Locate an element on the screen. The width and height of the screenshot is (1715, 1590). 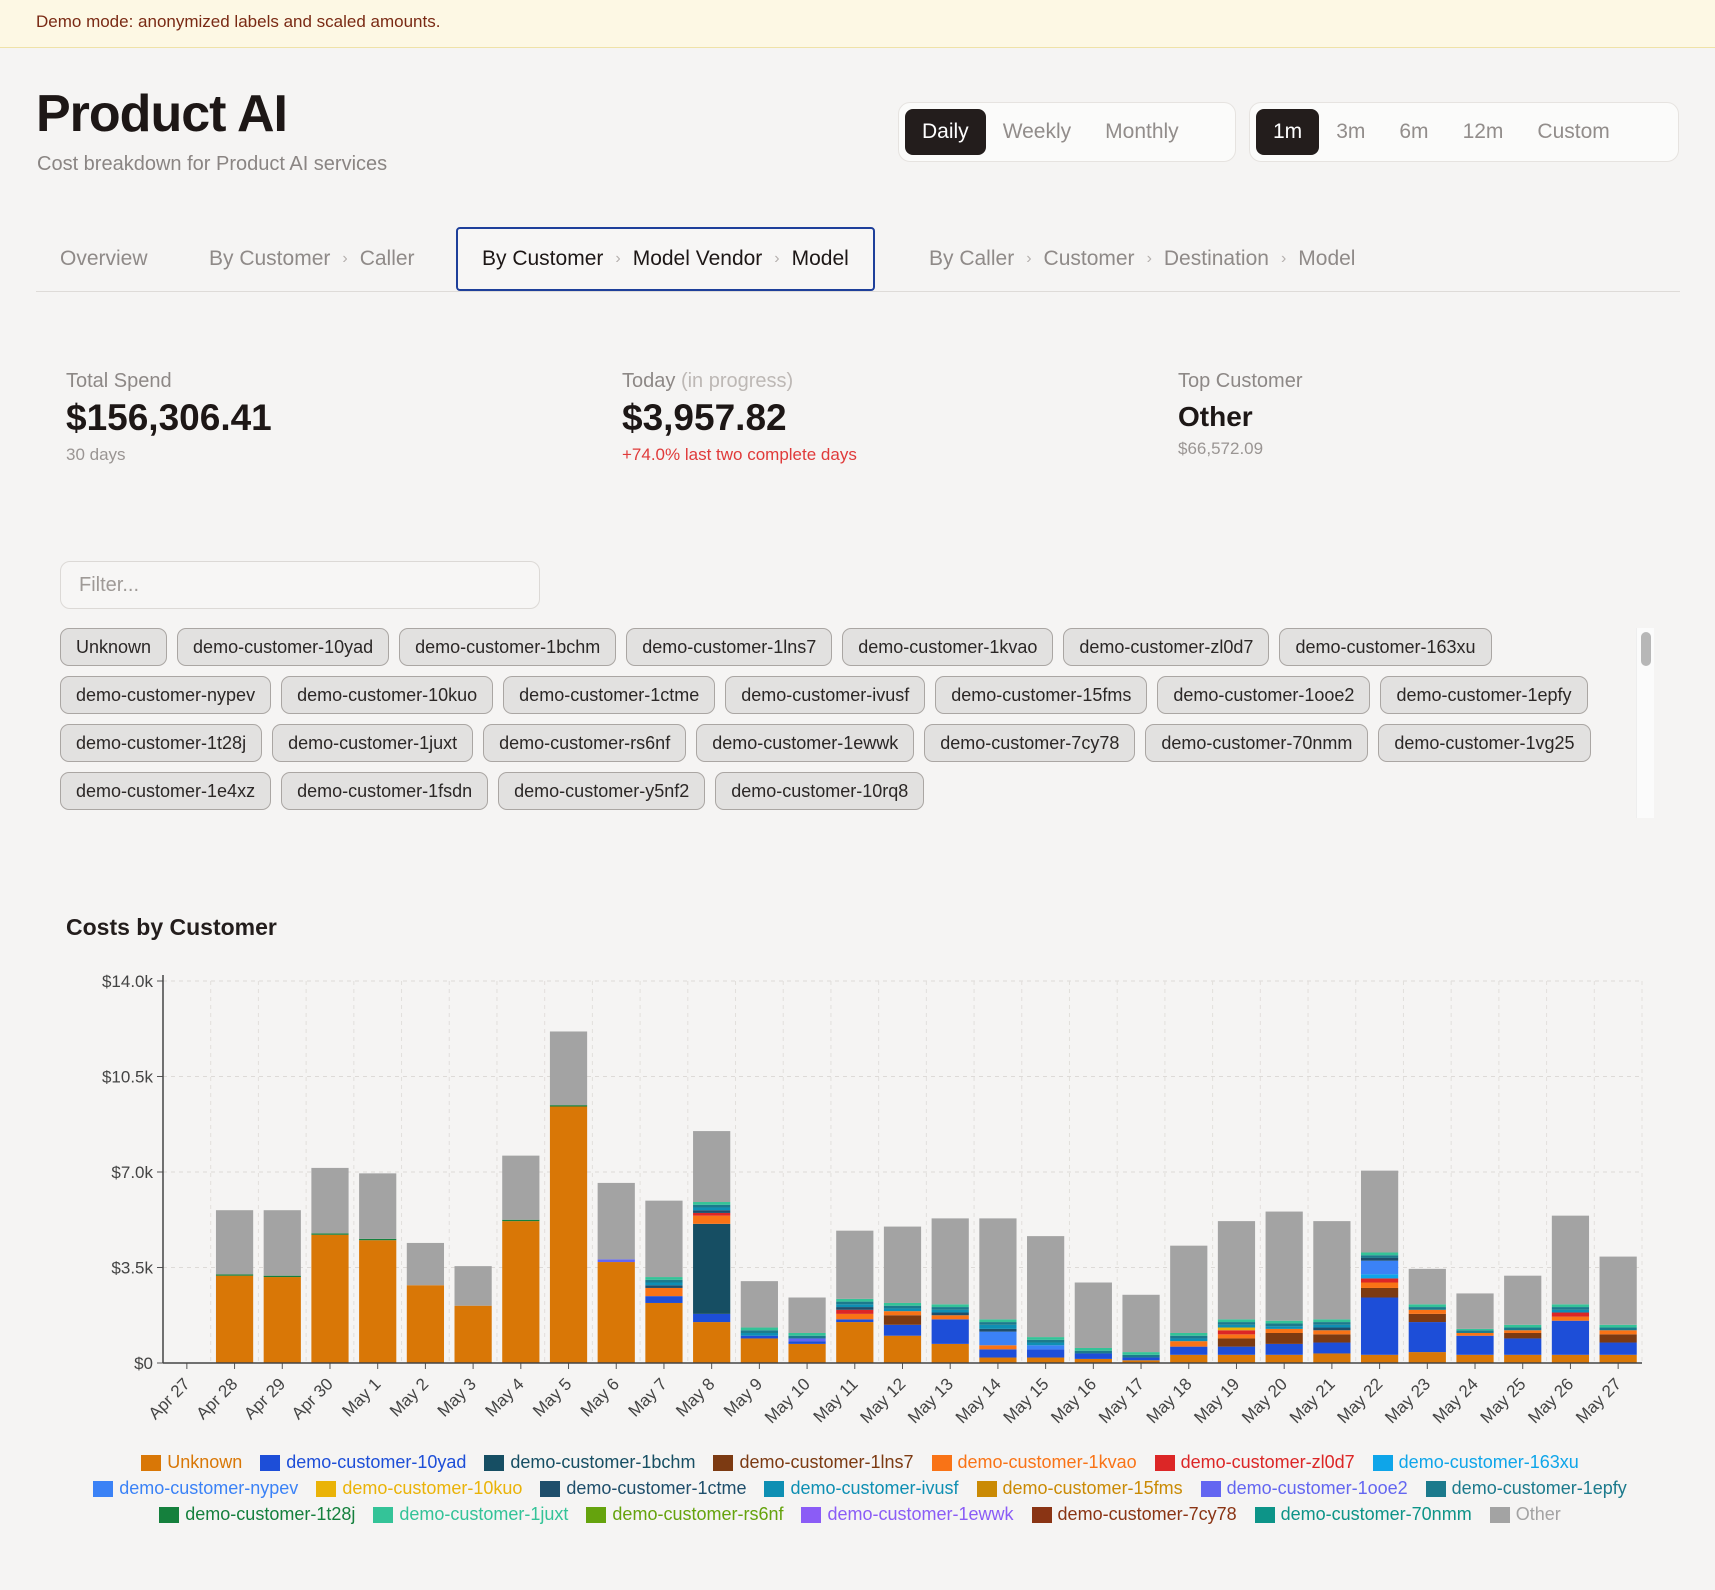
legend-item: demo-customer-7cy78 is located at coordinates (1134, 1514).